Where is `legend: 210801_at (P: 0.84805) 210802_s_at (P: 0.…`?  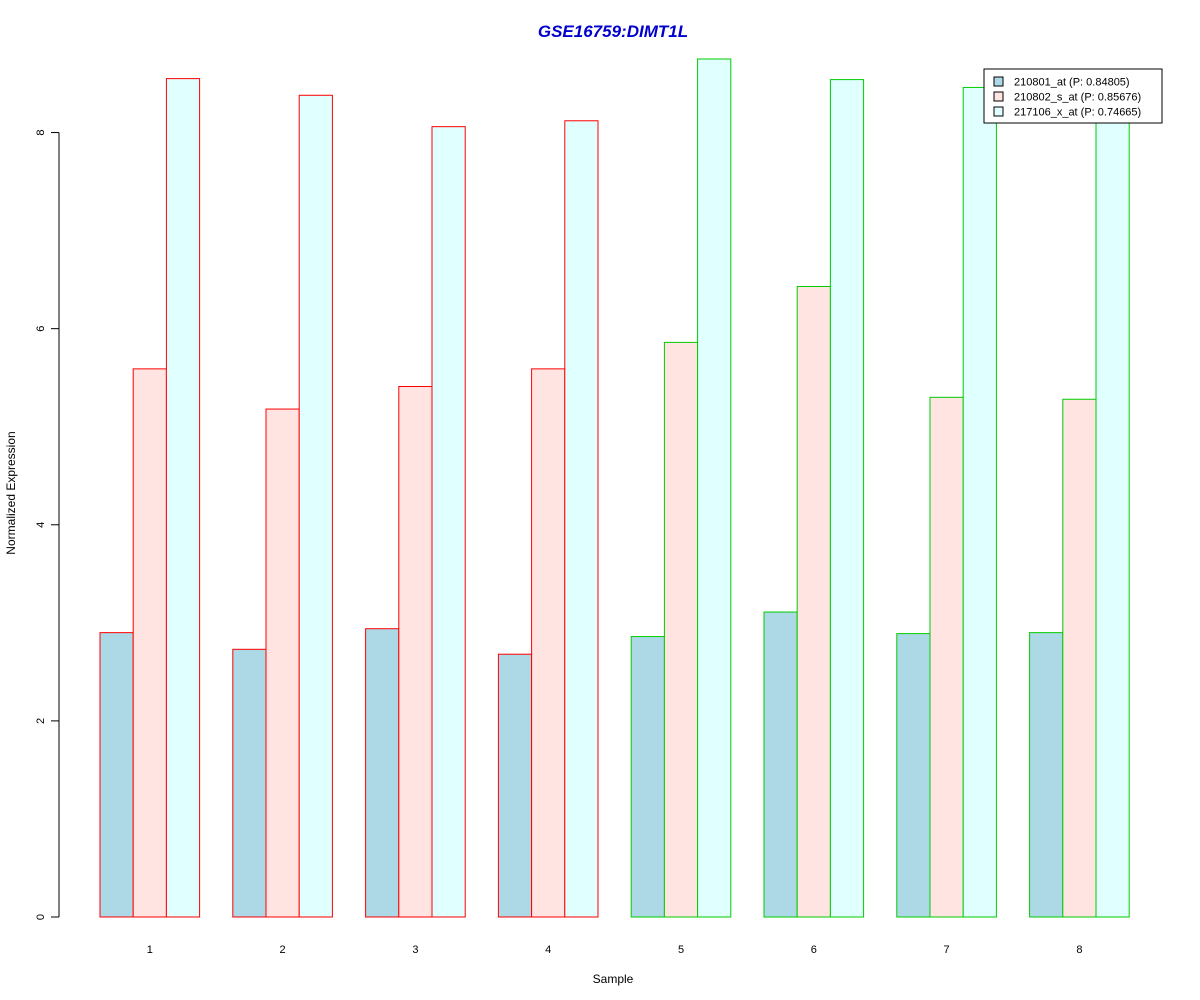
legend: 210801_at (P: 0.84805) 210802_s_at (P: 0.… is located at coordinates (1073, 96).